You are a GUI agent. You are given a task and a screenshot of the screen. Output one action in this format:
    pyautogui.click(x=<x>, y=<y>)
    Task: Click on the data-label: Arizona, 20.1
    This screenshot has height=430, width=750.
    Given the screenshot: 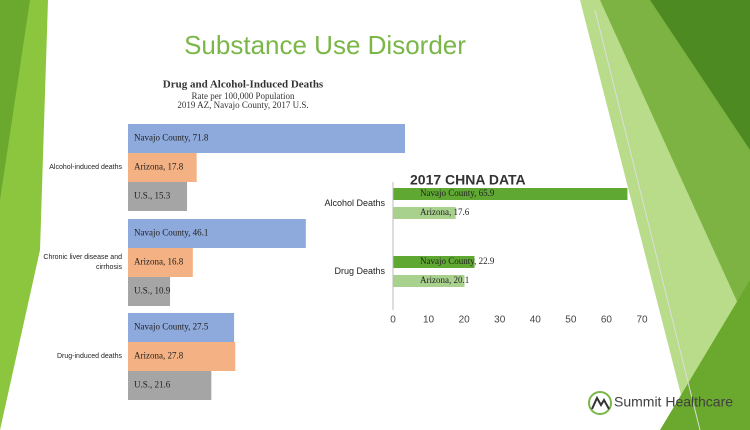 What is the action you would take?
    pyautogui.click(x=444, y=280)
    